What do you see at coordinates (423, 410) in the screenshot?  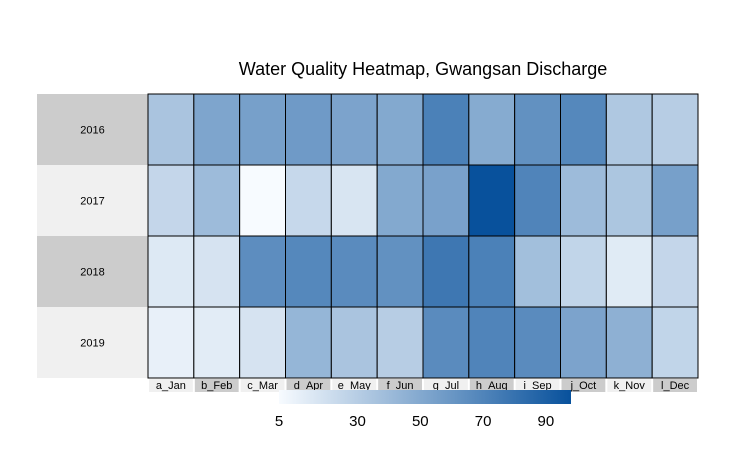 I see `color-legend: 5 30 50 70 90` at bounding box center [423, 410].